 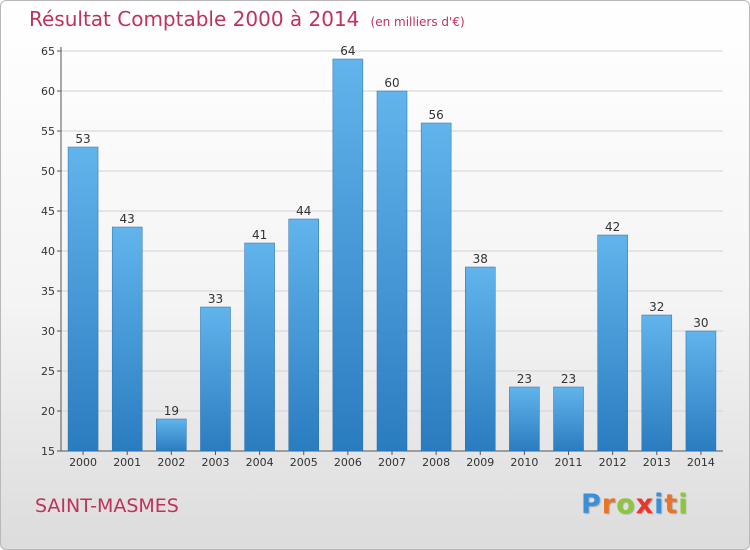 I want to click on logo-letter: P, so click(x=591, y=504).